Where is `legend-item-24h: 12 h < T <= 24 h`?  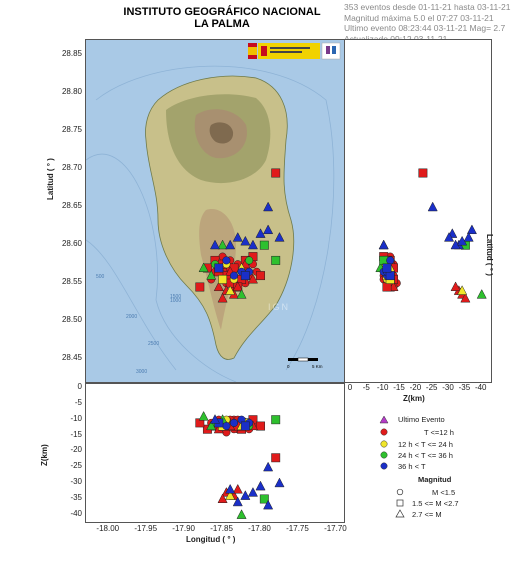
legend-item-24h: 12 h < T <= 24 h is located at coordinates (416, 444).